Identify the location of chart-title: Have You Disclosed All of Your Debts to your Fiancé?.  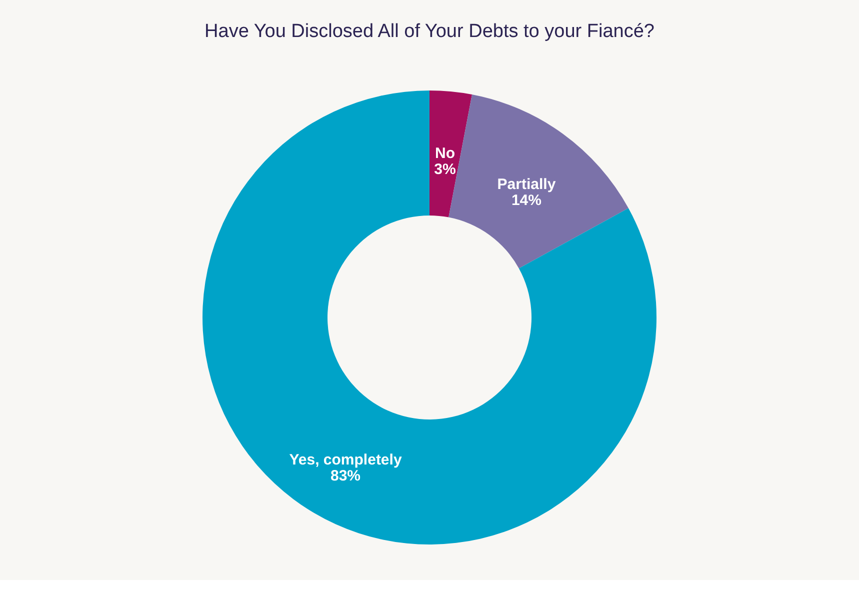
(429, 31).